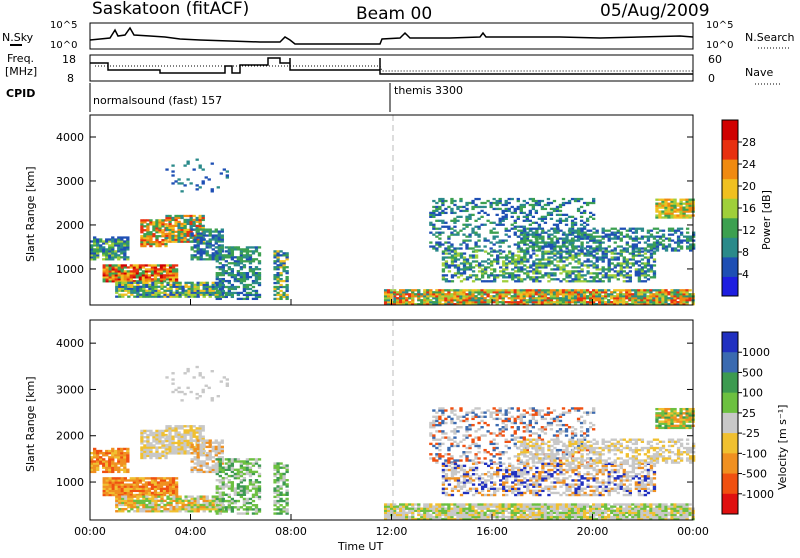 Image resolution: width=800 pixels, height=558 pixels. I want to click on nave-label: Nave, so click(759, 72).